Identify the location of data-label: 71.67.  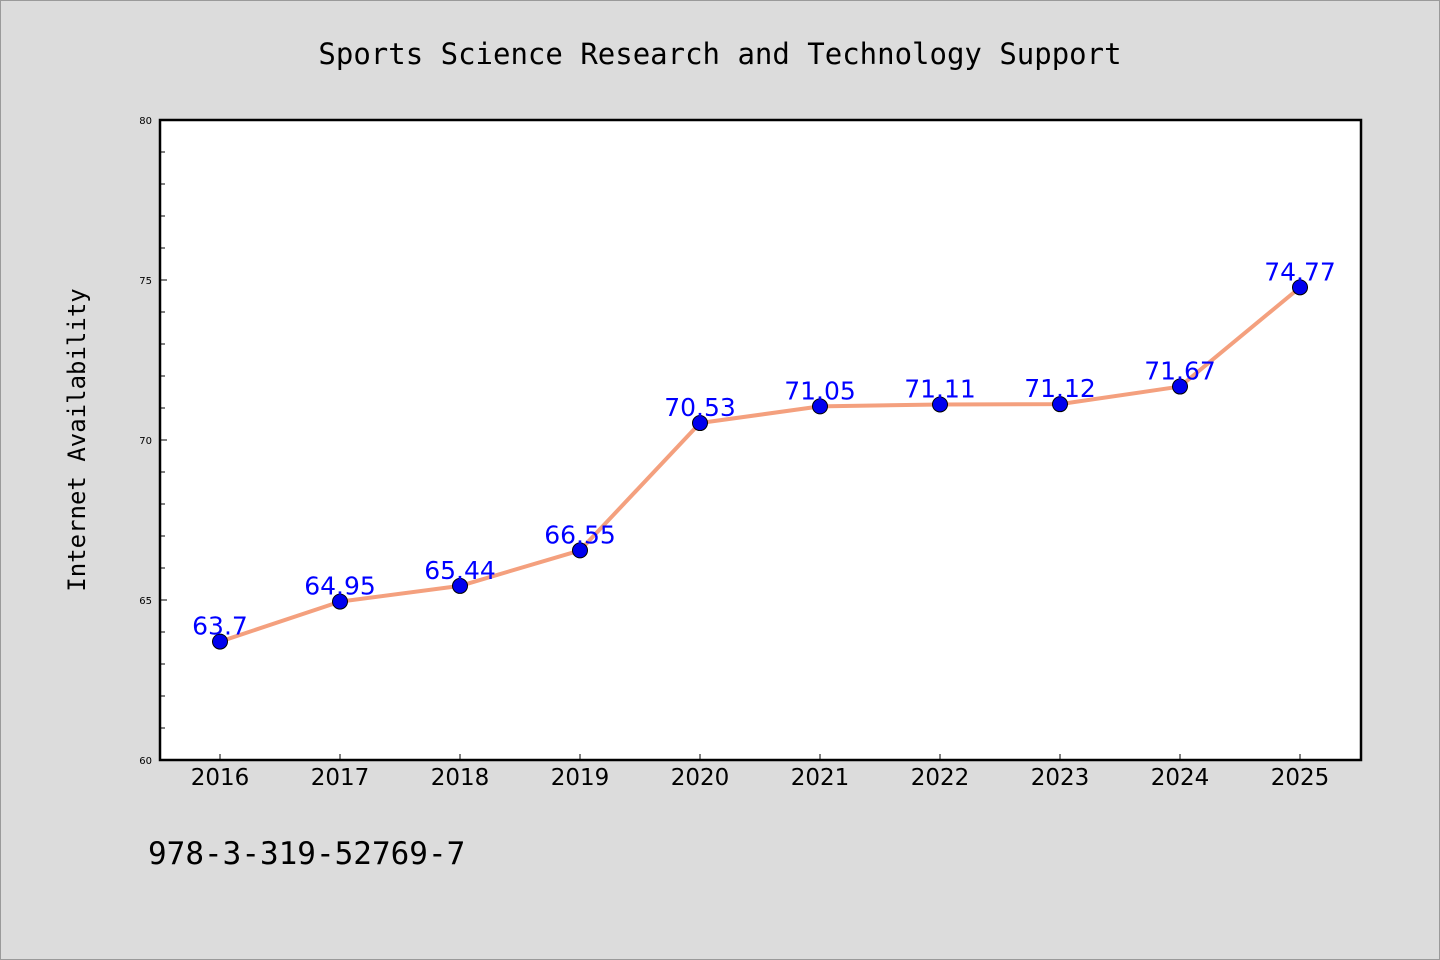
(1180, 371).